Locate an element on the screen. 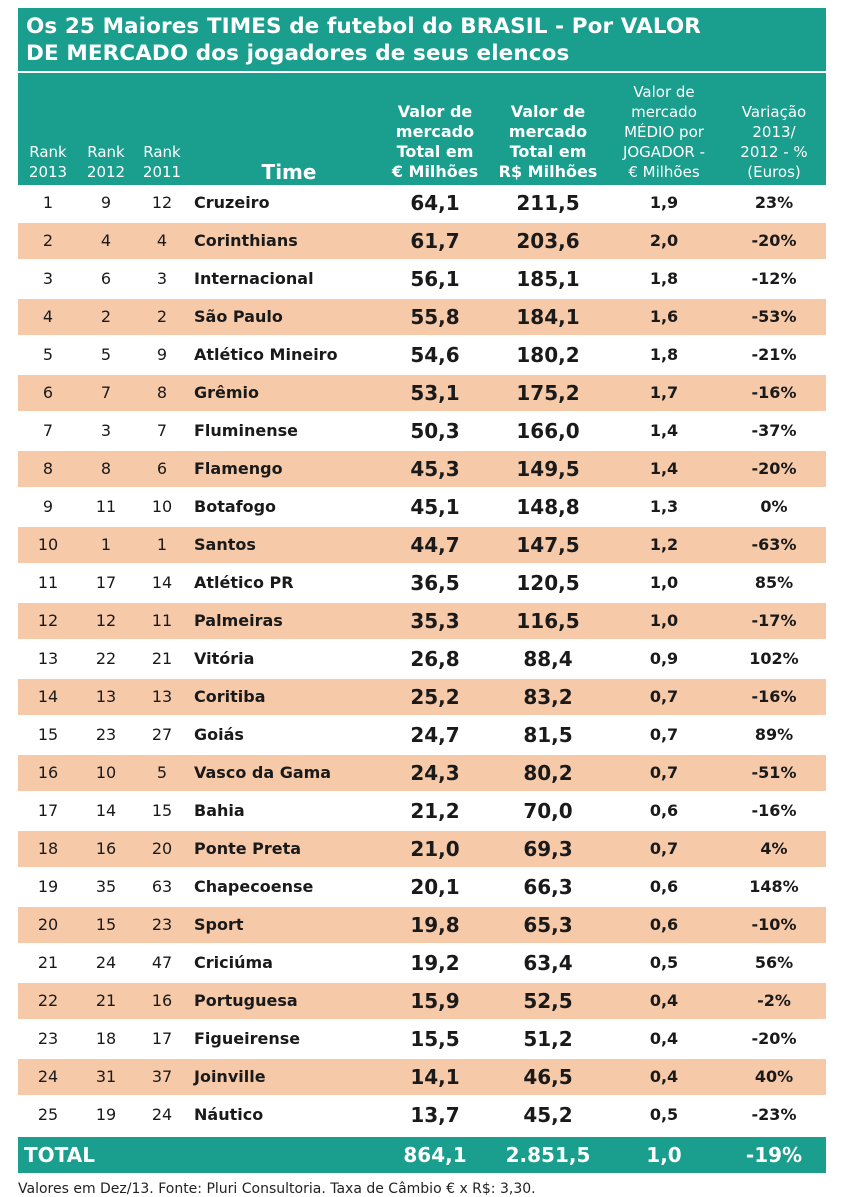 The width and height of the screenshot is (846, 1197). rank-2011-cell: 12 is located at coordinates (162, 202).